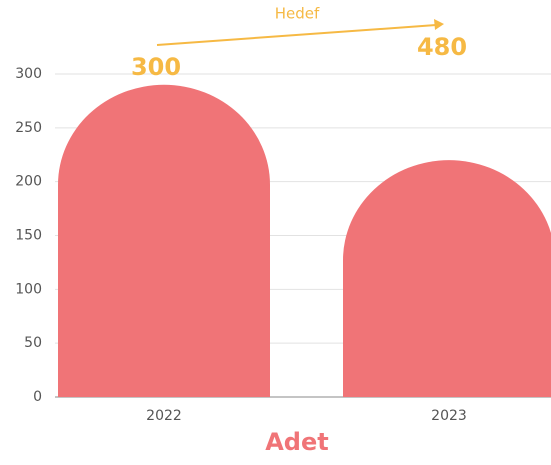  Describe the element at coordinates (33, 343) in the screenshot. I see `y-tick-label: 50` at that location.